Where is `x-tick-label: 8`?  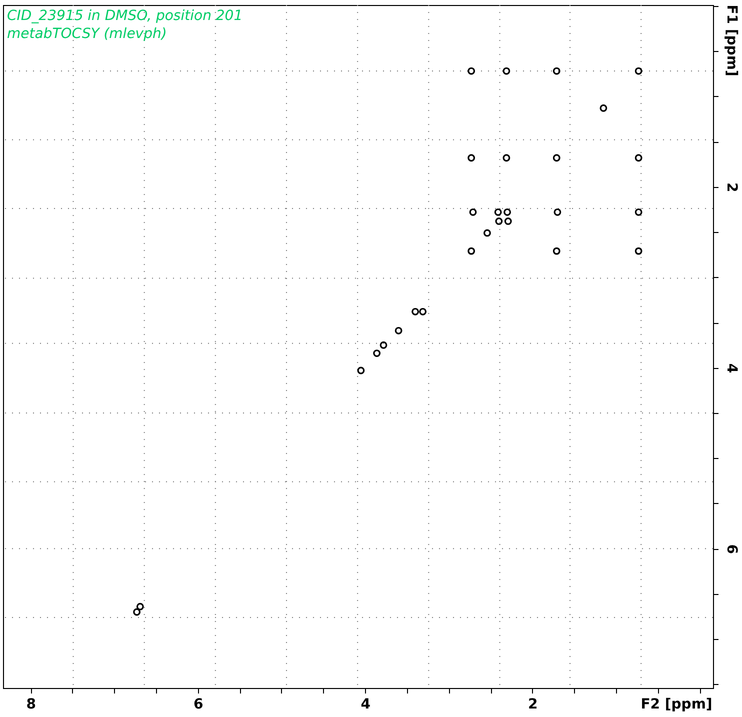
x-tick-label: 8 is located at coordinates (31, 704).